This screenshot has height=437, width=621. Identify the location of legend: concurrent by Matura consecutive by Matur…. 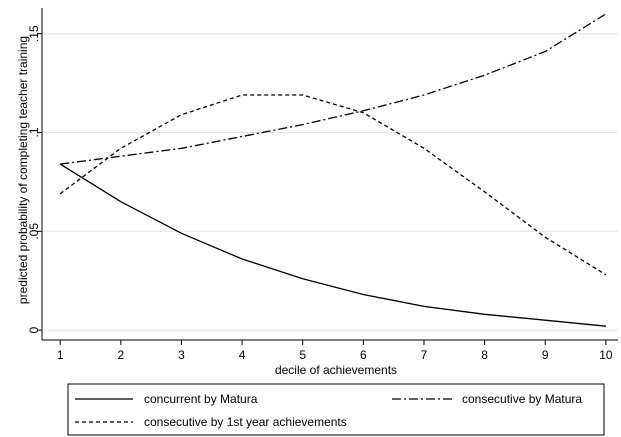
(336, 409).